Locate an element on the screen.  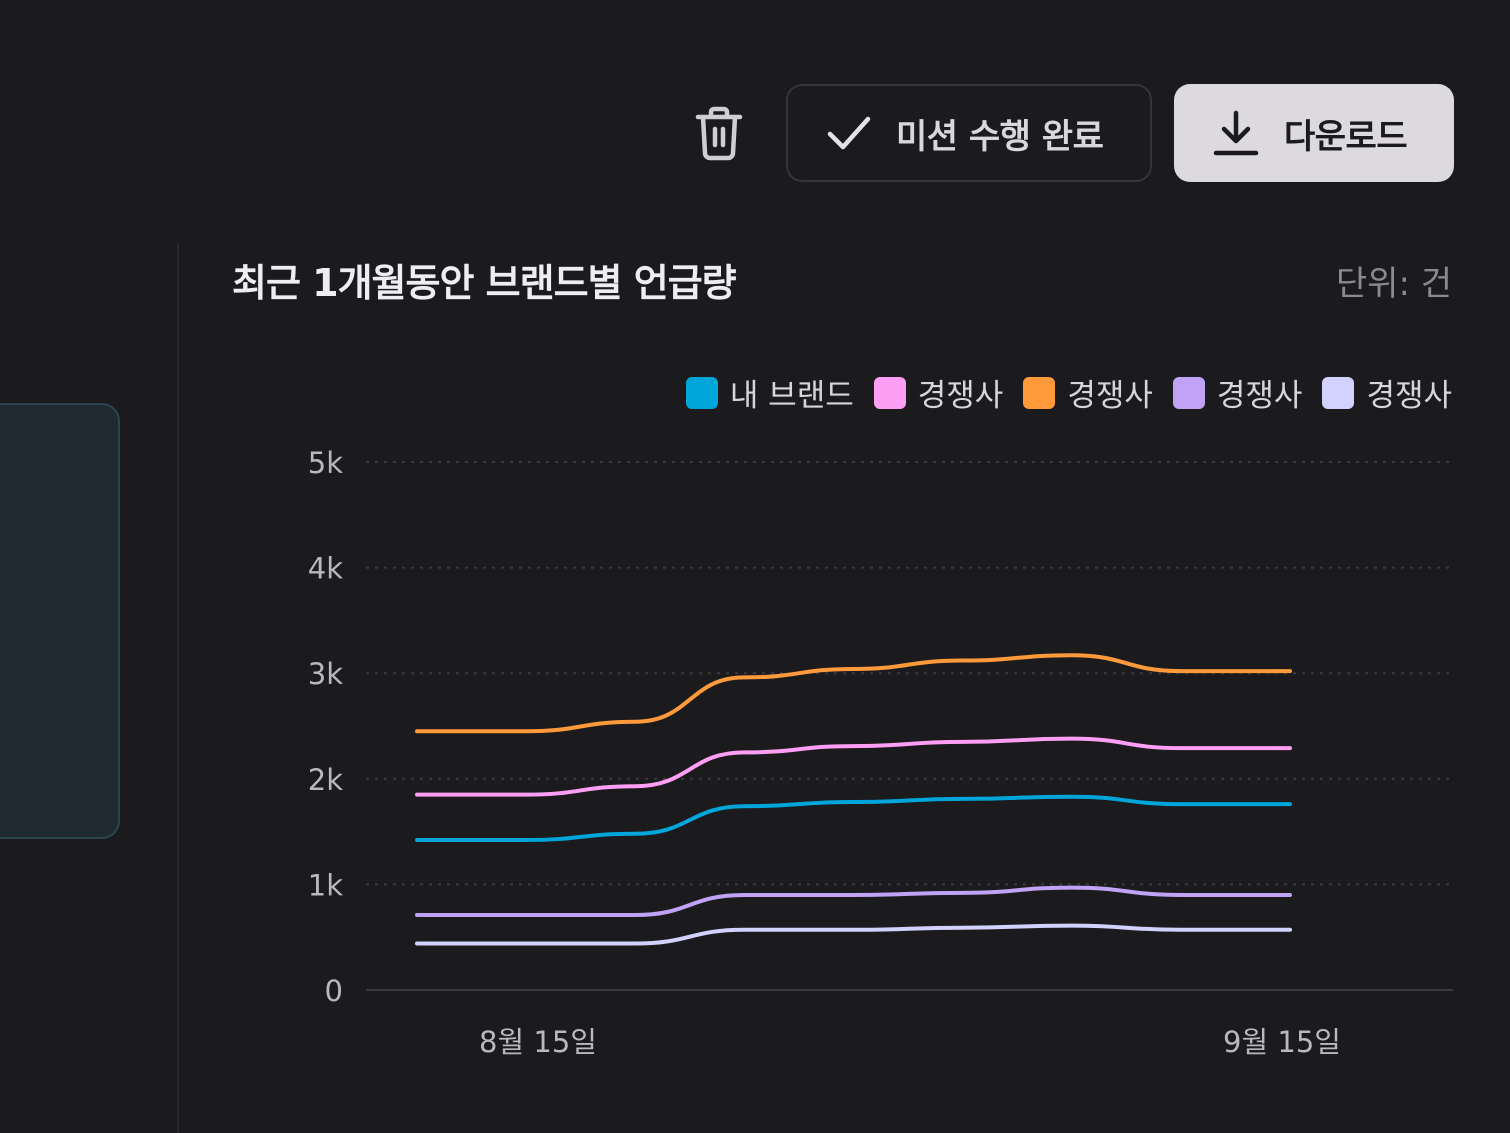
check-icon is located at coordinates (849, 133).